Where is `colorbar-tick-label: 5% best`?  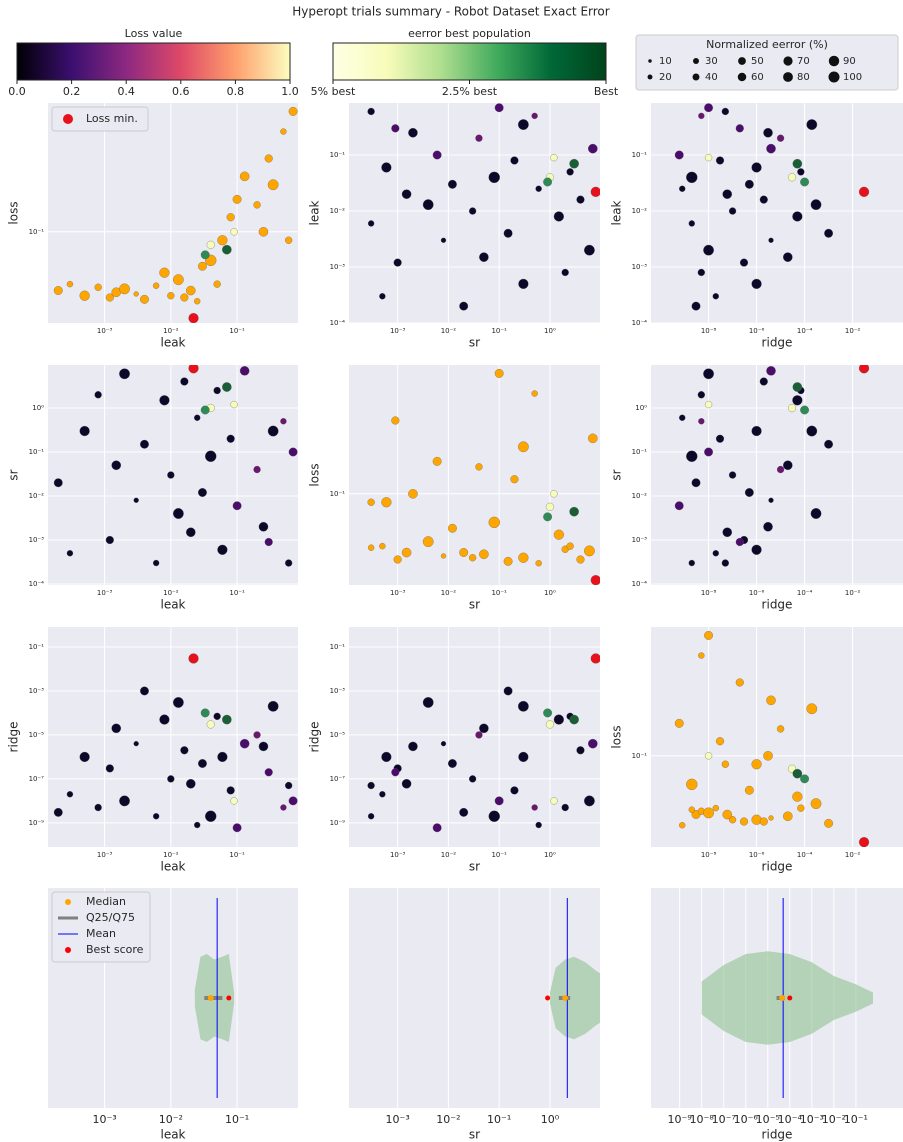 colorbar-tick-label: 5% best is located at coordinates (333, 91).